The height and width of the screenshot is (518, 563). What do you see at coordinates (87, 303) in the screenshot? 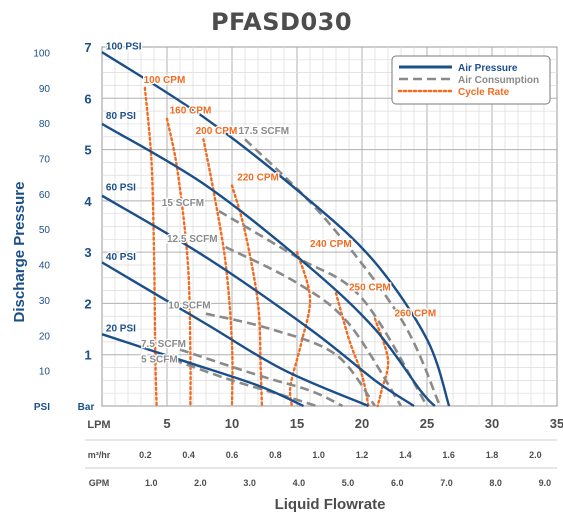
I see `y-tick-bar: 2` at bounding box center [87, 303].